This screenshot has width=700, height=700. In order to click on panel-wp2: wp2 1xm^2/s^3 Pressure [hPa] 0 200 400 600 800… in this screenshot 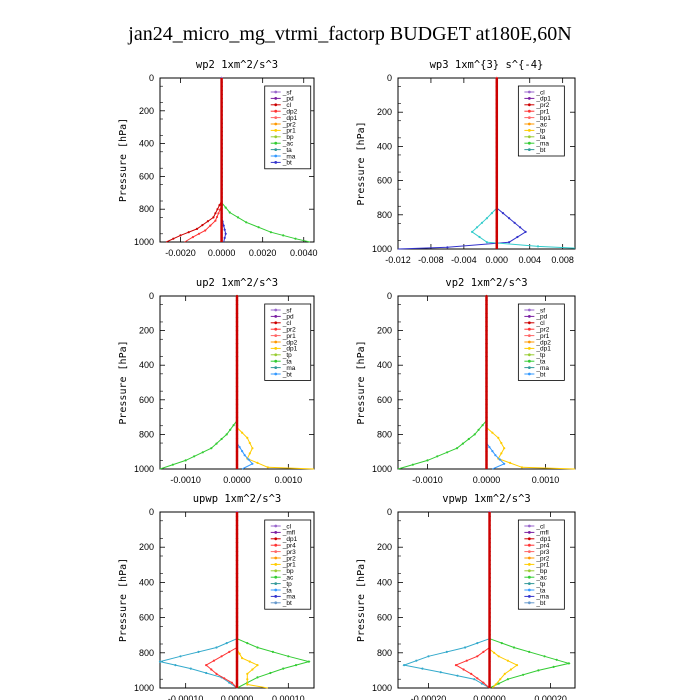, I will do `click(217, 158)`.